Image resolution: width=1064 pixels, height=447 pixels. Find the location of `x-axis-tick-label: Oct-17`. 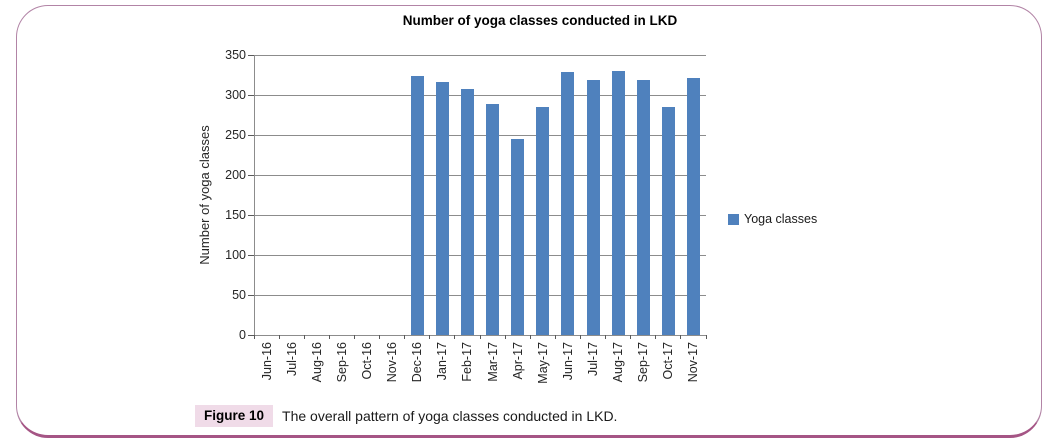

x-axis-tick-label: Oct-17 is located at coordinates (668, 361).